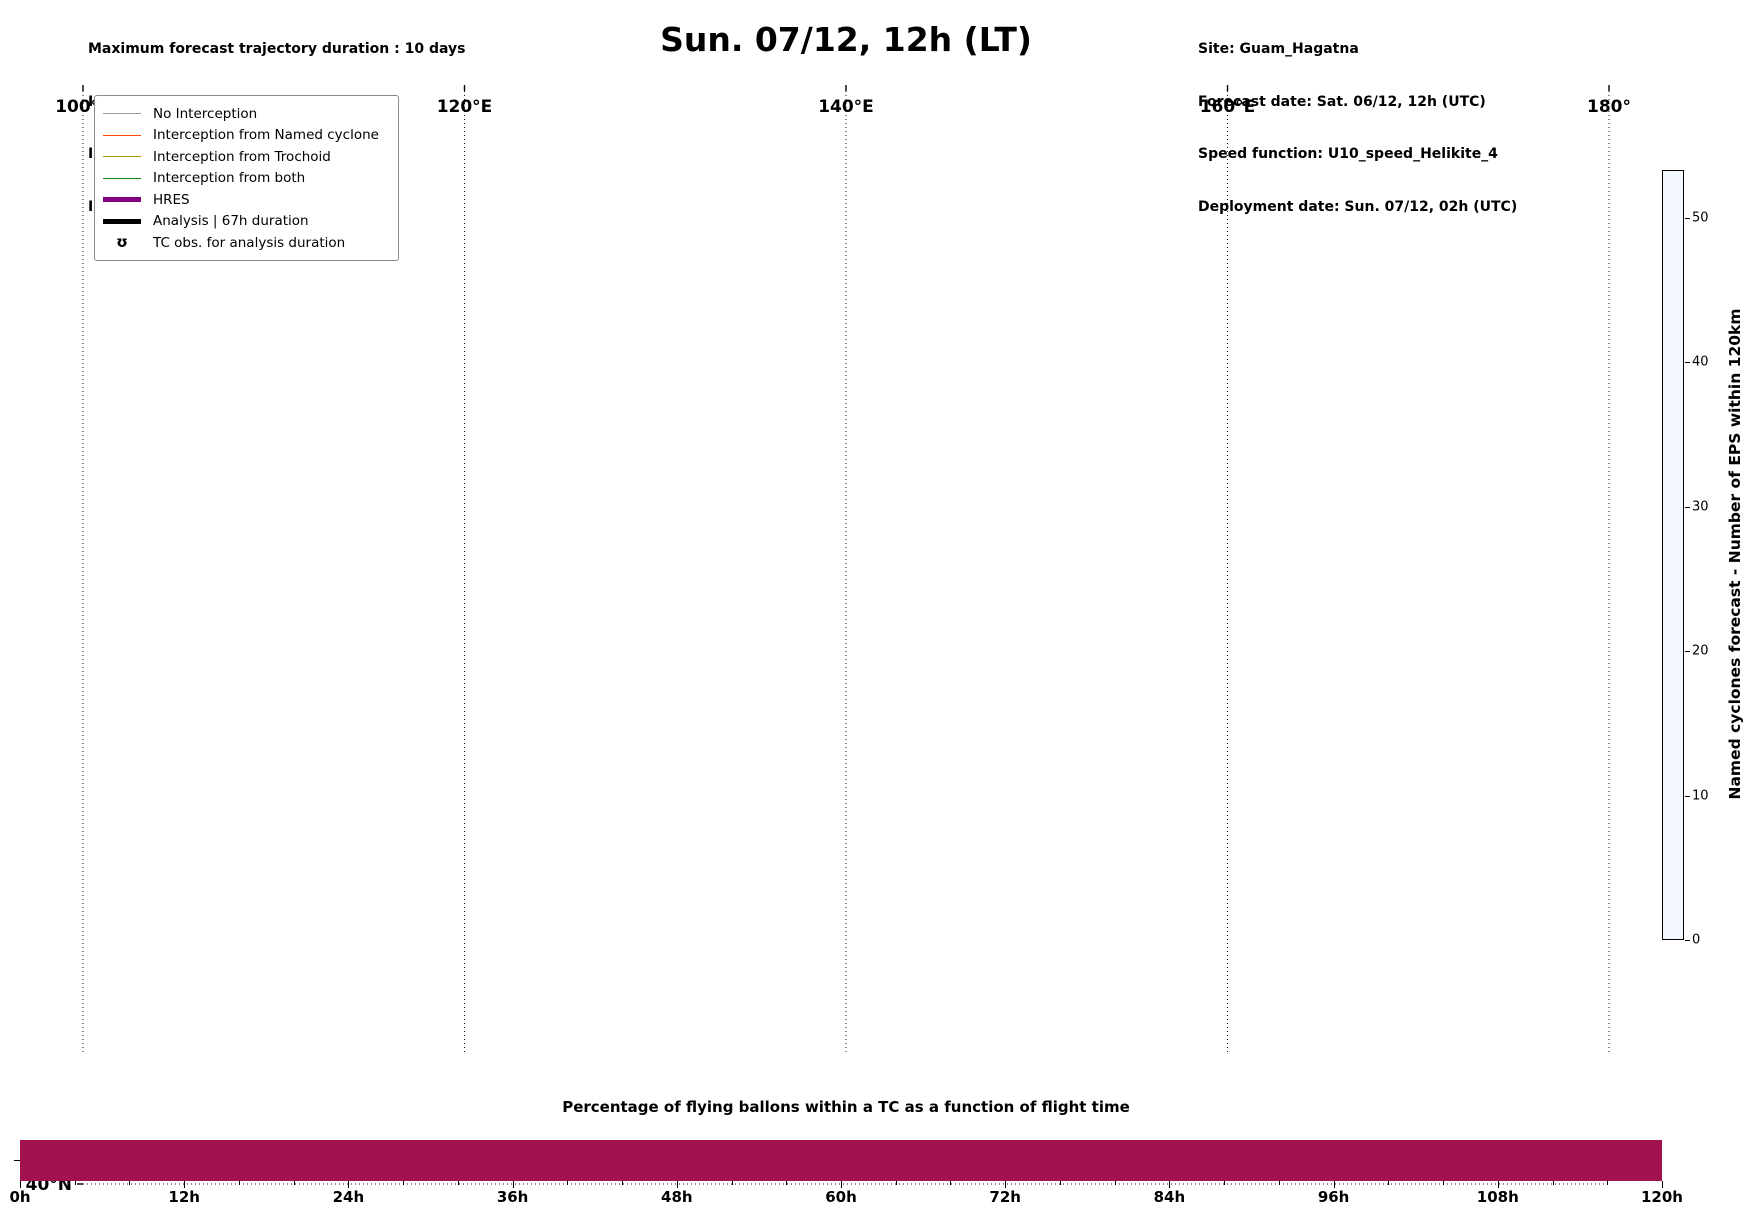 The image size is (1748, 1213). I want to click on flight-time-tick-label: 36h, so click(512, 1197).